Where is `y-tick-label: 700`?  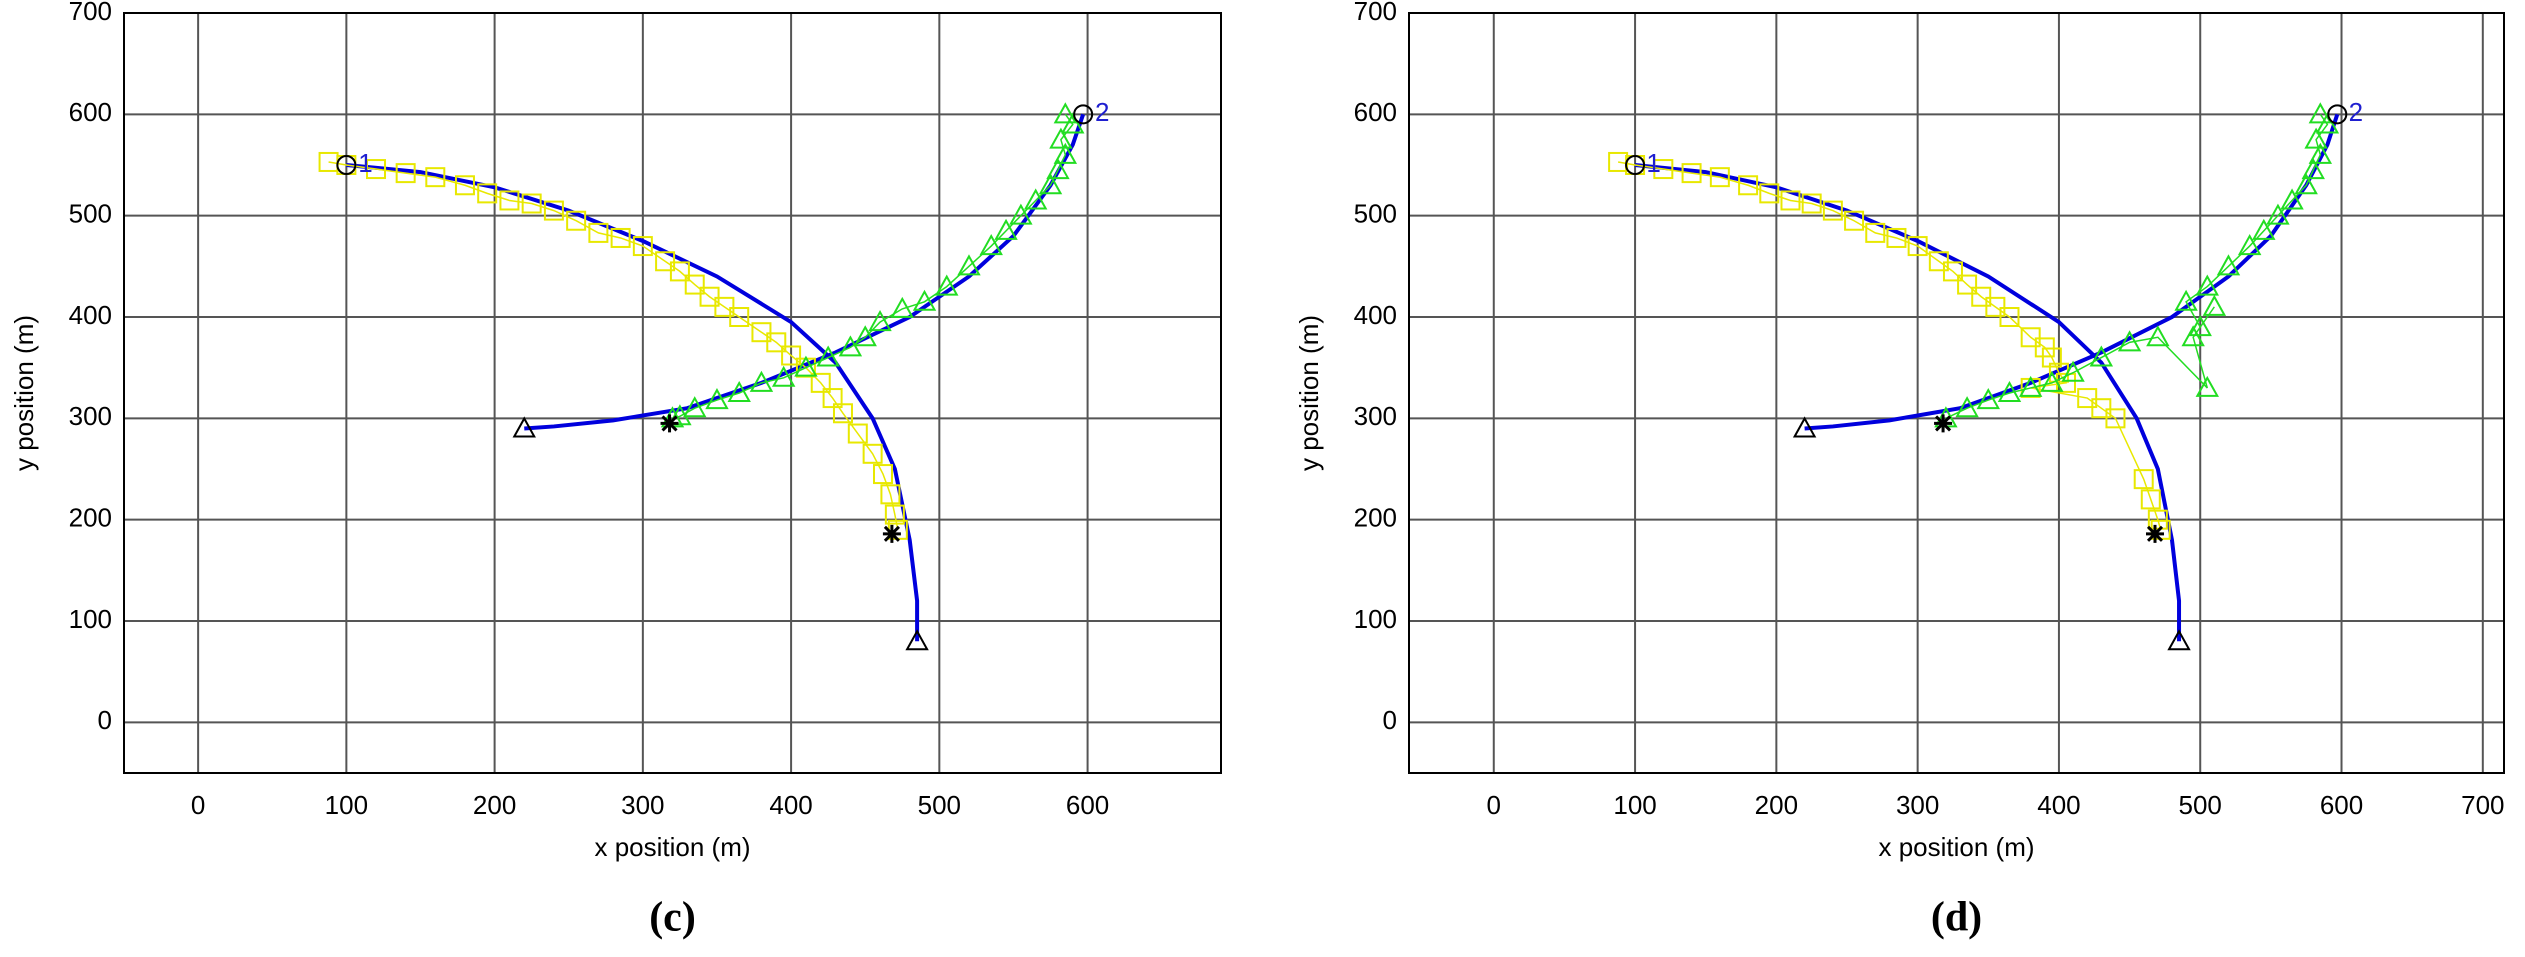 y-tick-label: 700 is located at coordinates (90, 13).